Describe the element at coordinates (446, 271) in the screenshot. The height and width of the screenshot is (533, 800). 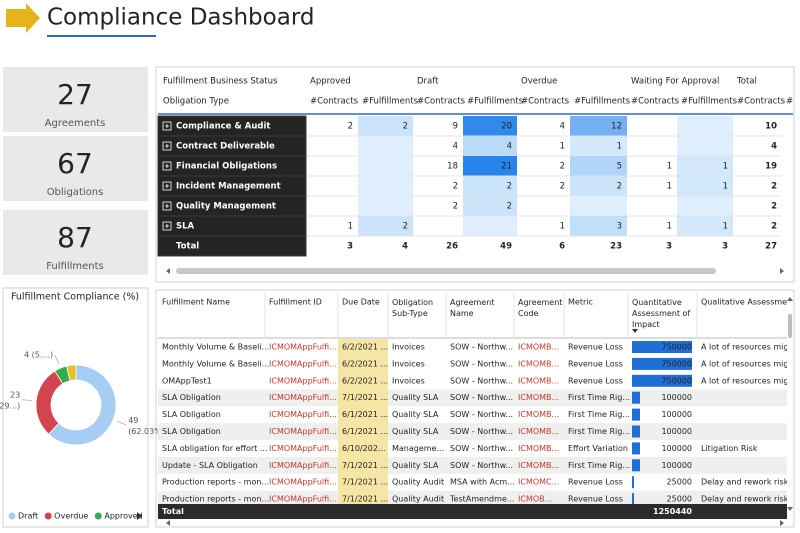
I see `h-scrollbar` at that location.